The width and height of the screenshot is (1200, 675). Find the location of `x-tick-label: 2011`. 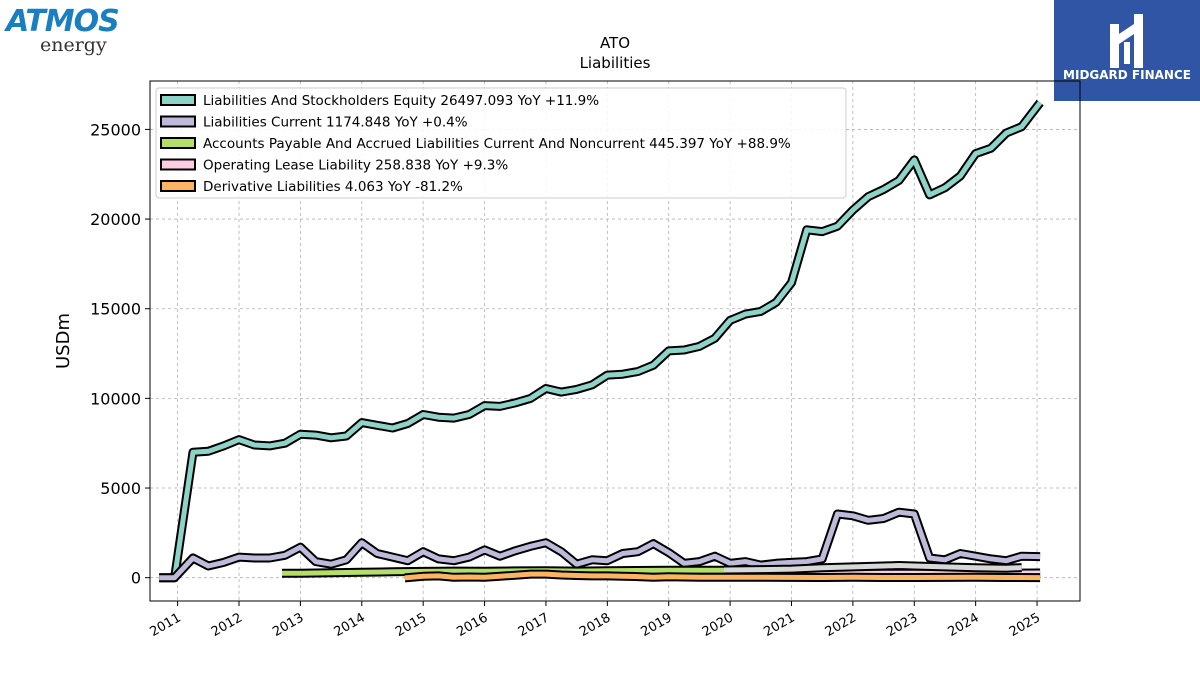

x-tick-label: 2011 is located at coordinates (165, 625).